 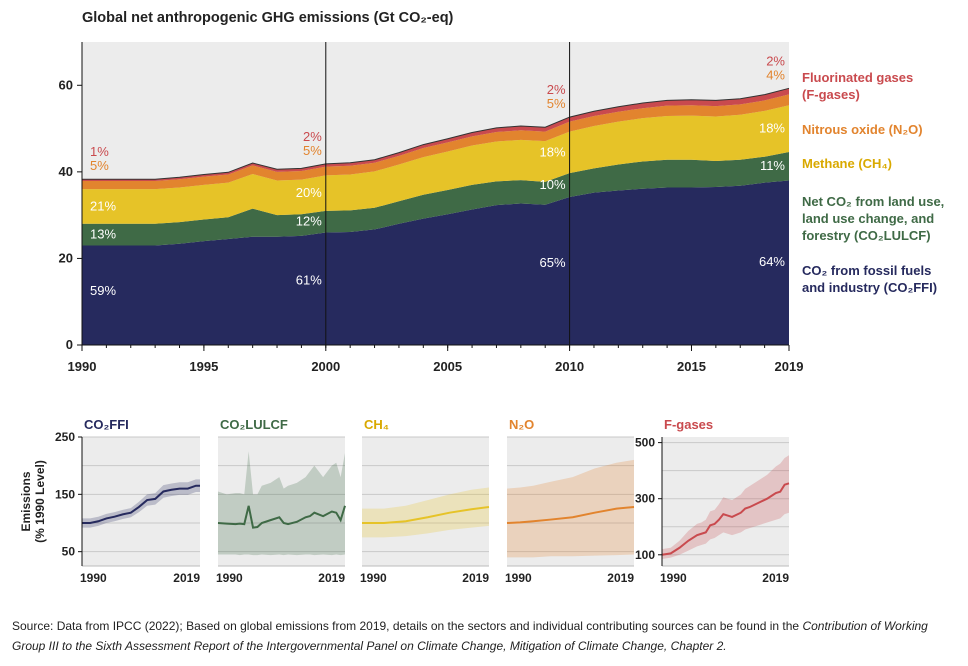 What do you see at coordinates (66, 84) in the screenshot?
I see `y-tick-label-60: 60` at bounding box center [66, 84].